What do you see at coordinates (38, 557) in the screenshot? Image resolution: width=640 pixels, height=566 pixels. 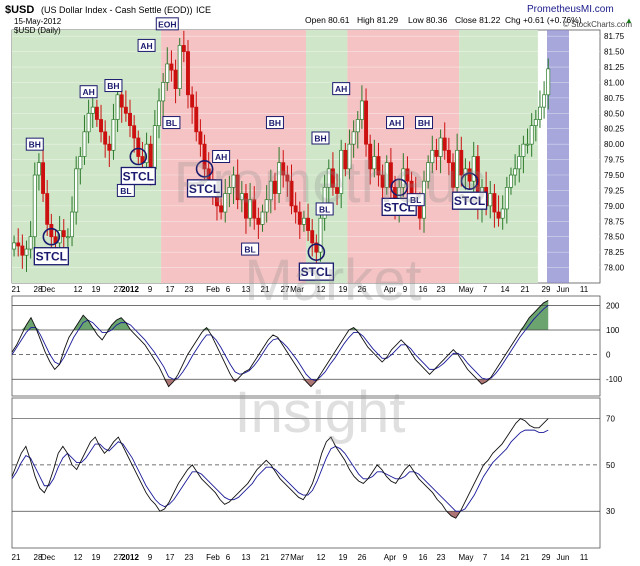 I see `x-tick-label: 28` at bounding box center [38, 557].